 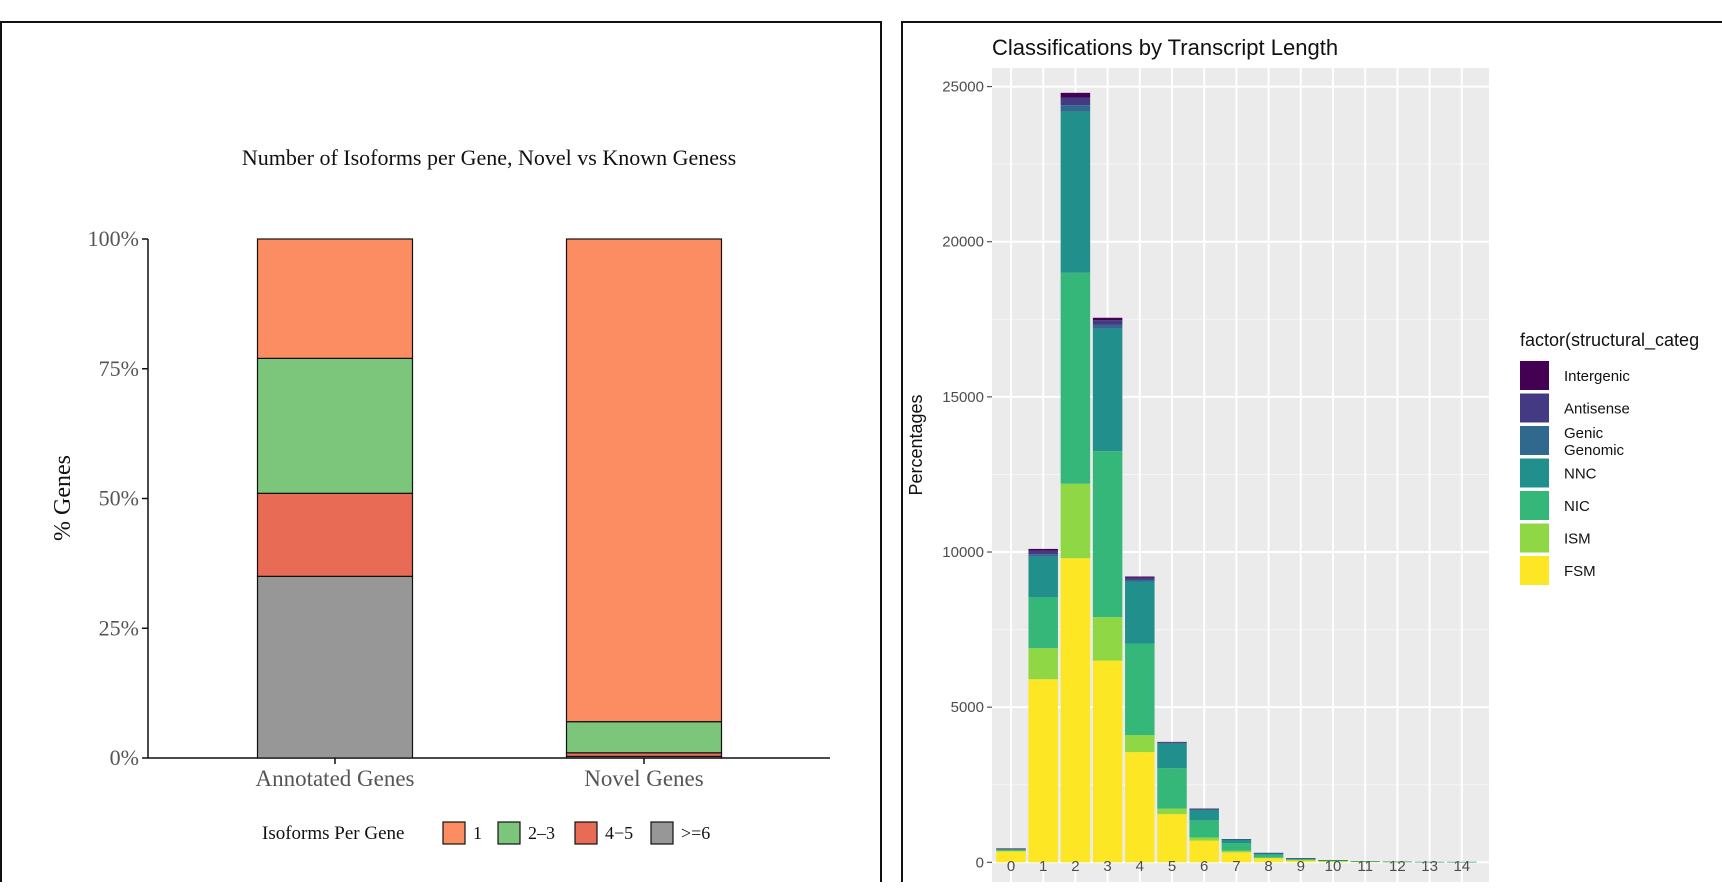 What do you see at coordinates (963, 397) in the screenshot?
I see `y-tick-label: 15000` at bounding box center [963, 397].